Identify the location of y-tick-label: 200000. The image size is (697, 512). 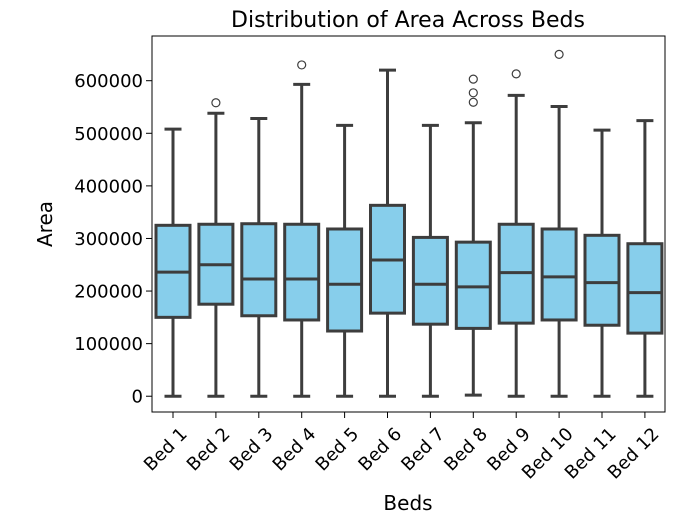
(108, 292).